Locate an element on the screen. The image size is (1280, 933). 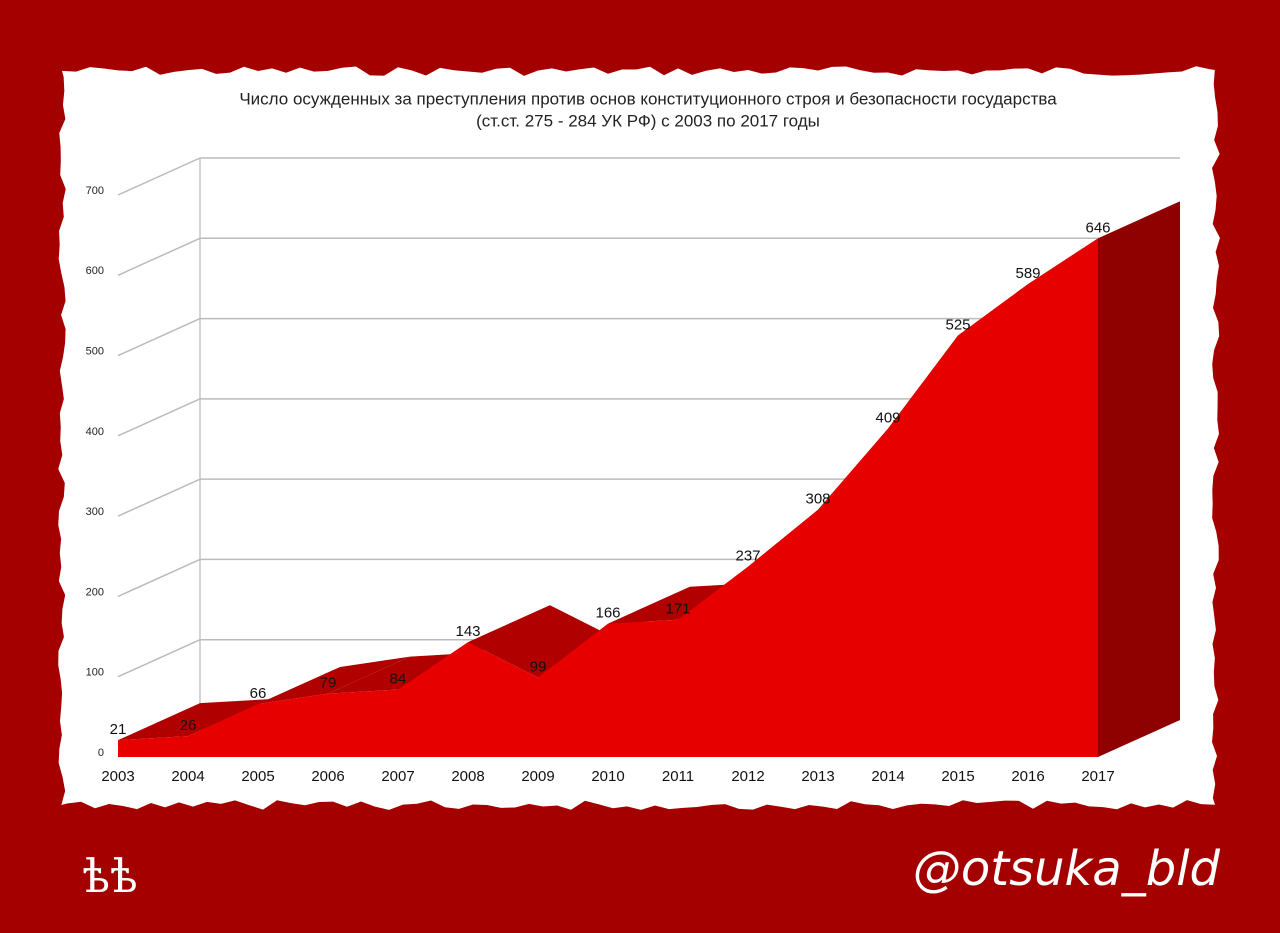
x-tick-label: 2015 is located at coordinates (957, 776).